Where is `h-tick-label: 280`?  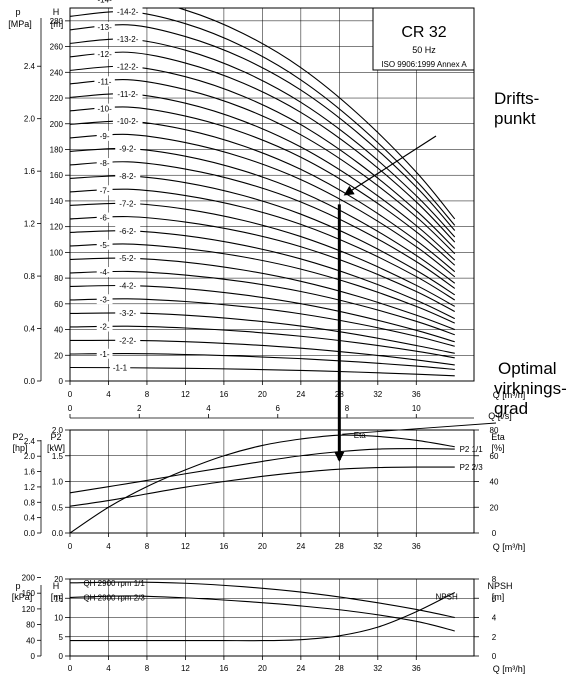
h-tick-label: 280 is located at coordinates (57, 21).